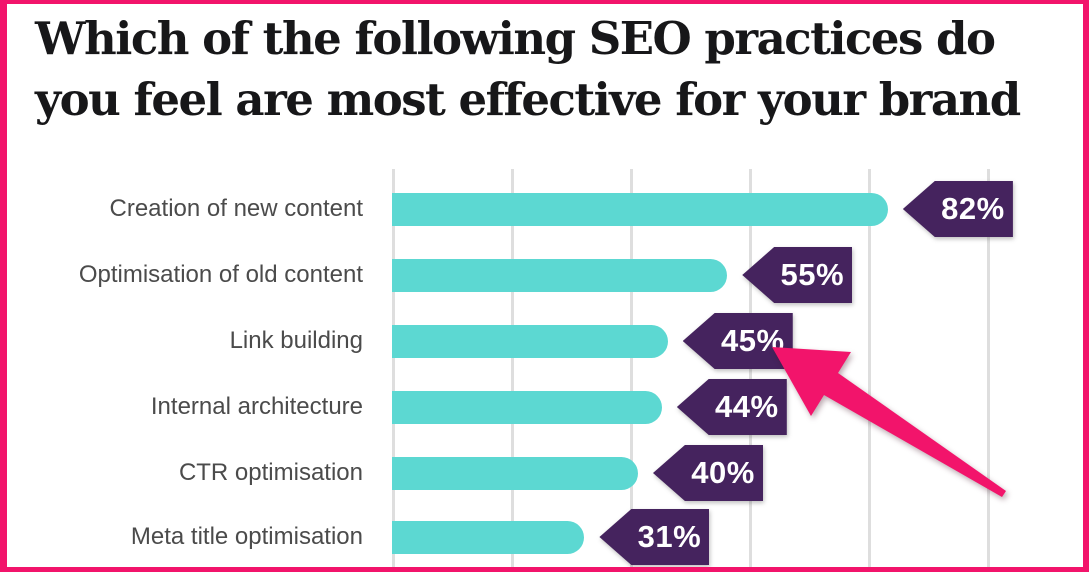  What do you see at coordinates (669, 536) in the screenshot?
I see `value-label: 31%` at bounding box center [669, 536].